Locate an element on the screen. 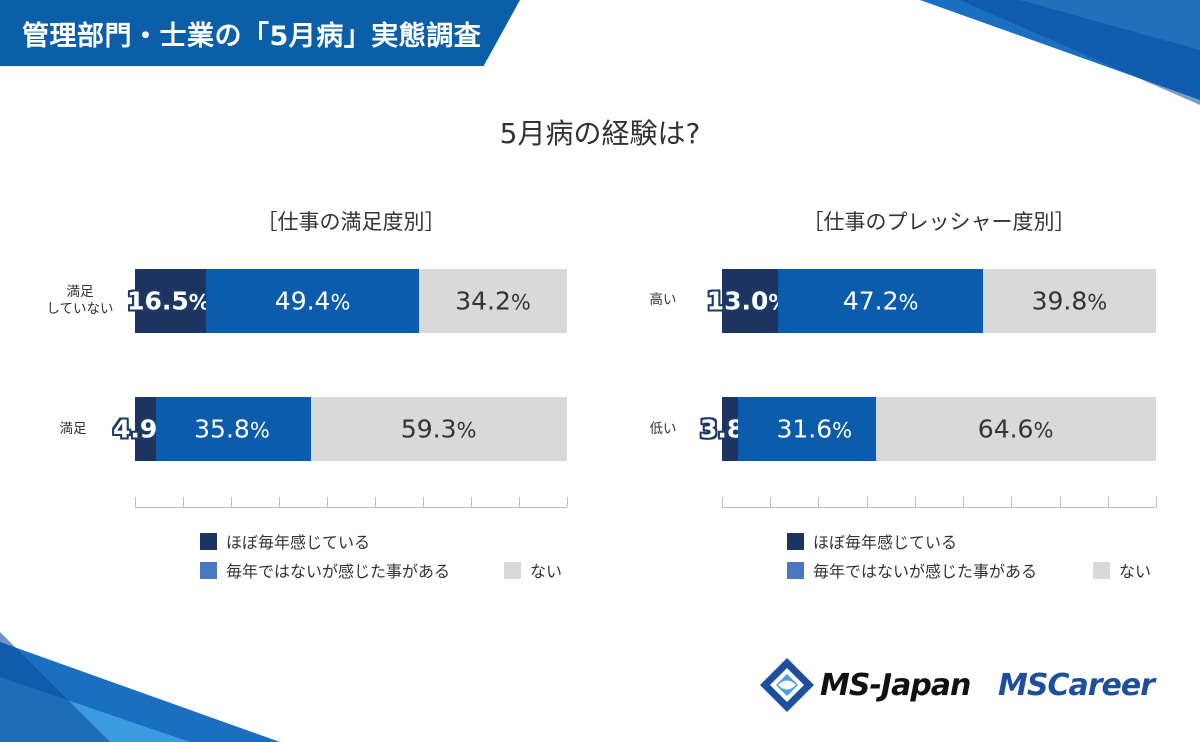 Image resolution: width=1200 pixels, height=742 pixels. header-band is located at coordinates (260, 33).